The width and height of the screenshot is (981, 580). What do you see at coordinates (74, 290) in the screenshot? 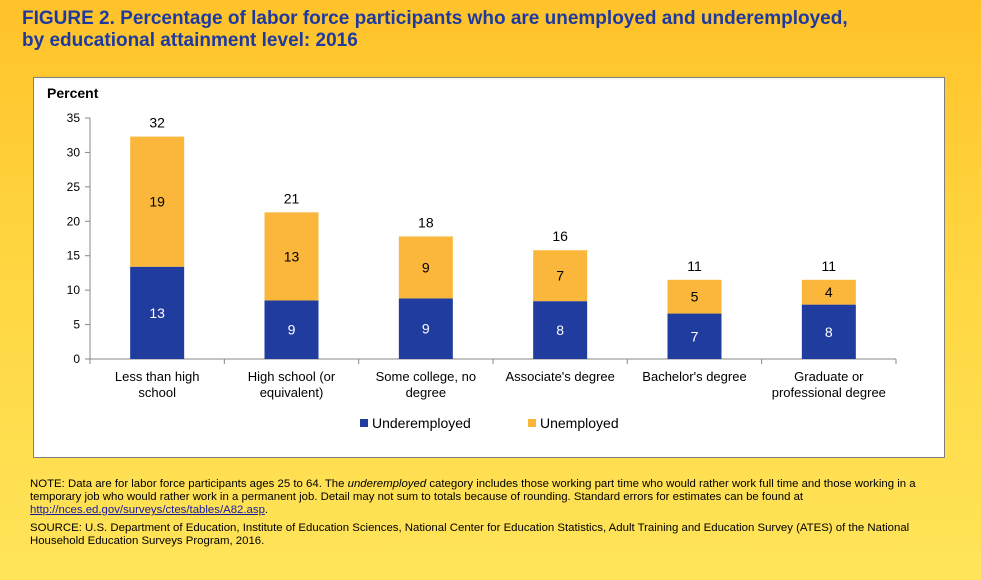
I see `y-tick-label: 10` at bounding box center [74, 290].